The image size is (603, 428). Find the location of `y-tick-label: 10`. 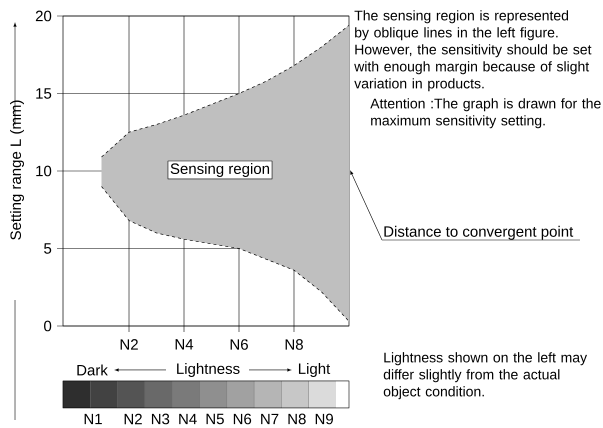

y-tick-label: 10 is located at coordinates (44, 171).